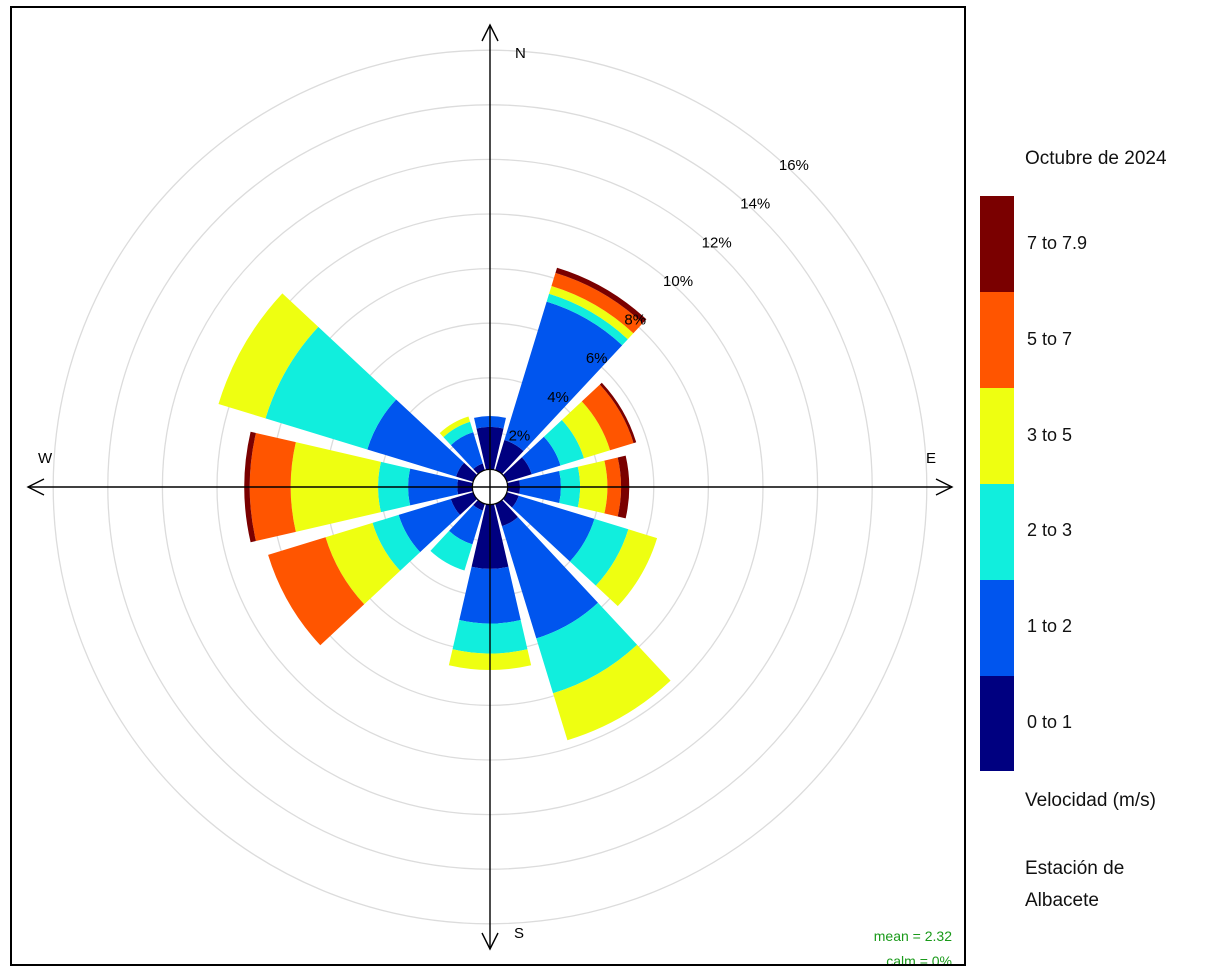  What do you see at coordinates (363, 563) in the screenshot?
I see `petal-dir240-bin3` at bounding box center [363, 563].